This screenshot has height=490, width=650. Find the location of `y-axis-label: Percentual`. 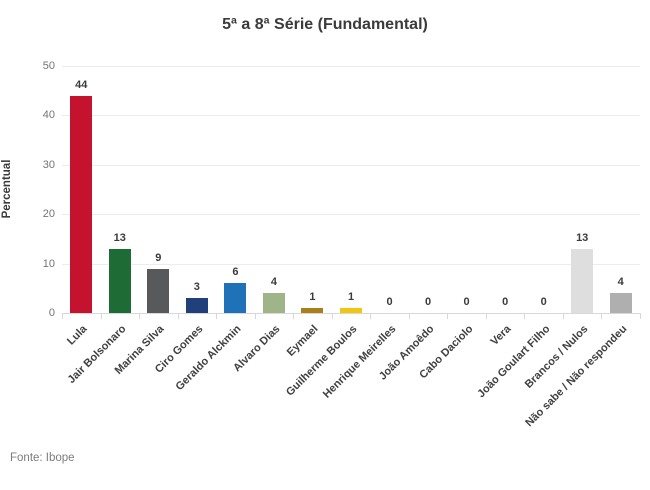

y-axis-label: Percentual is located at coordinates (7, 189).